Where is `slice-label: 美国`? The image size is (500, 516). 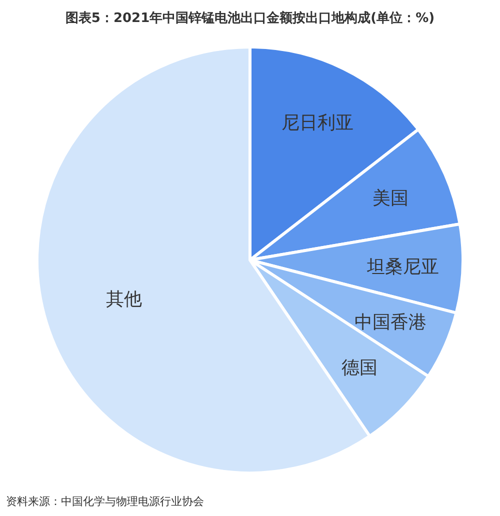 slice-label: 美国 is located at coordinates (390, 199).